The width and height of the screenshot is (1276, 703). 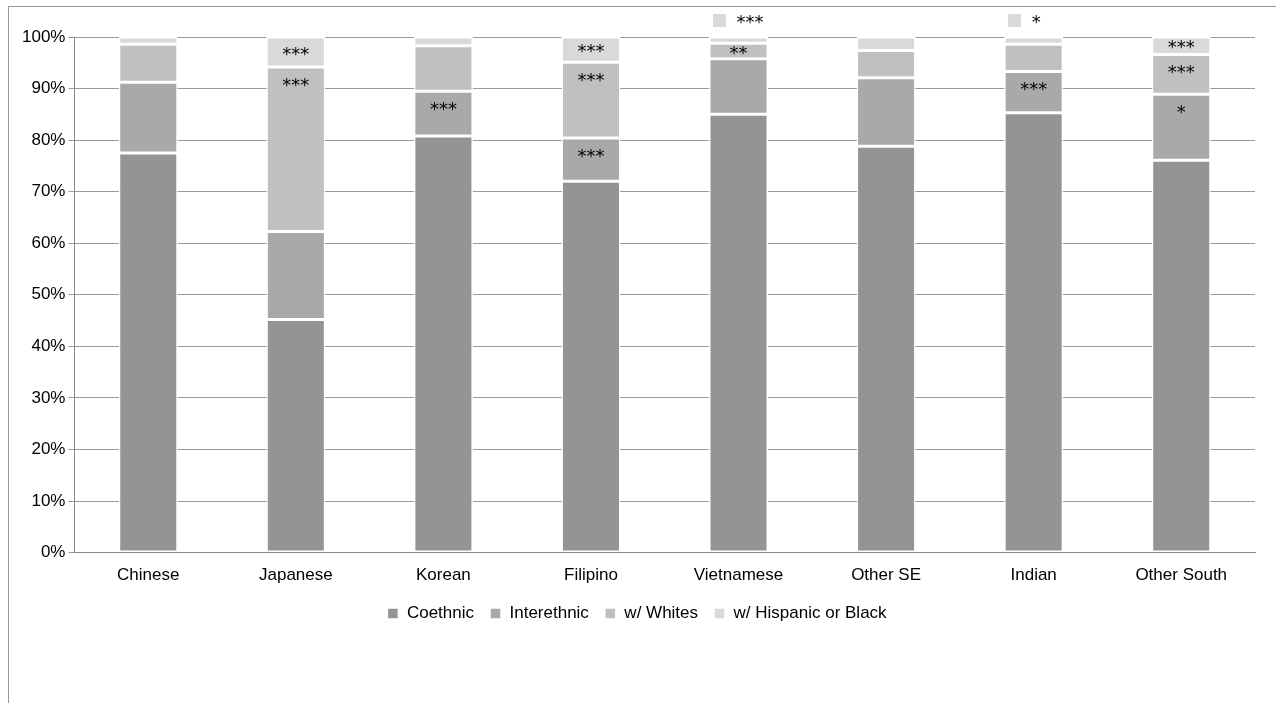 I want to click on y-tick-label: 20%, so click(x=48, y=449).